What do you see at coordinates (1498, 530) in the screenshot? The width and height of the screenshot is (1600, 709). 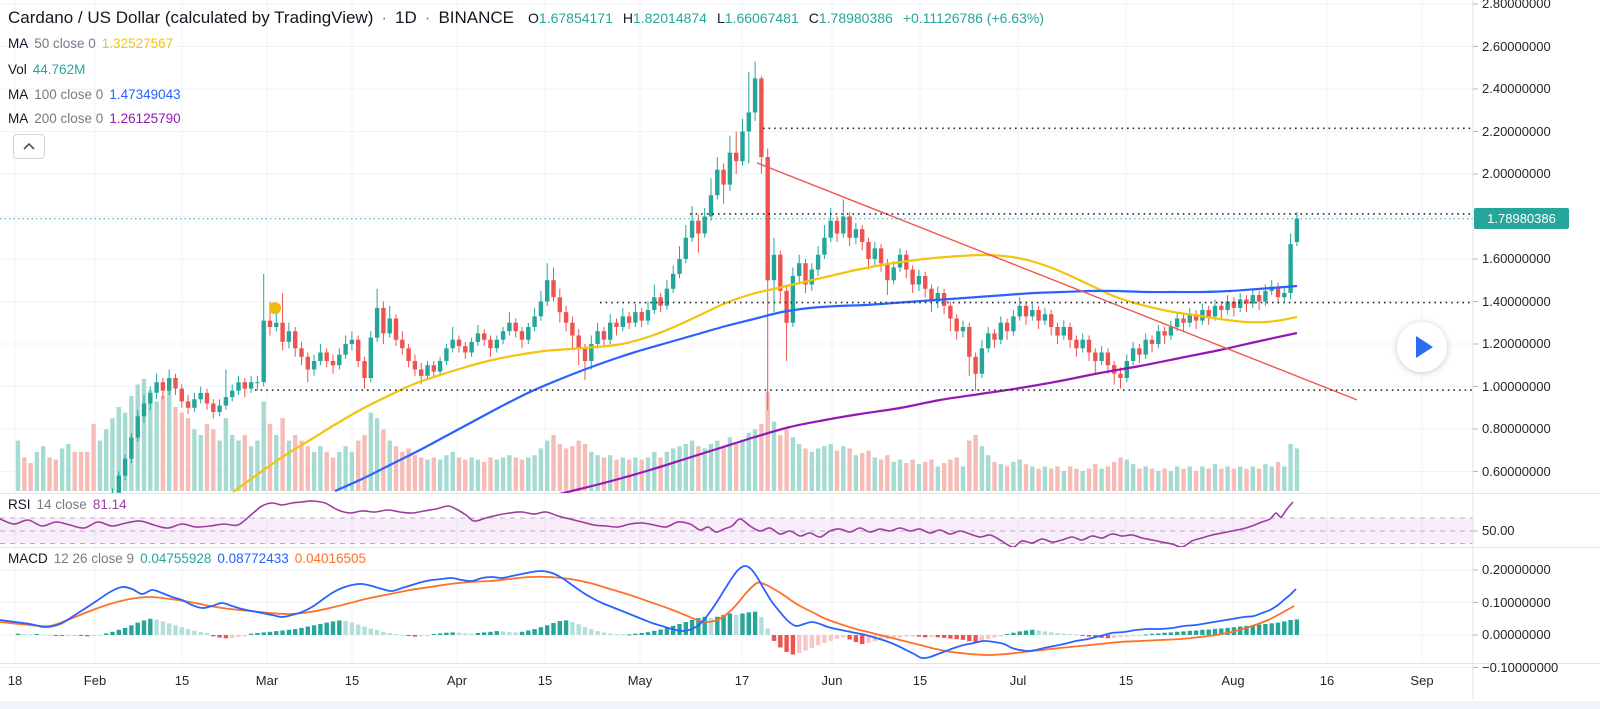 I see `rsi-axis-label: 50.00` at bounding box center [1498, 530].